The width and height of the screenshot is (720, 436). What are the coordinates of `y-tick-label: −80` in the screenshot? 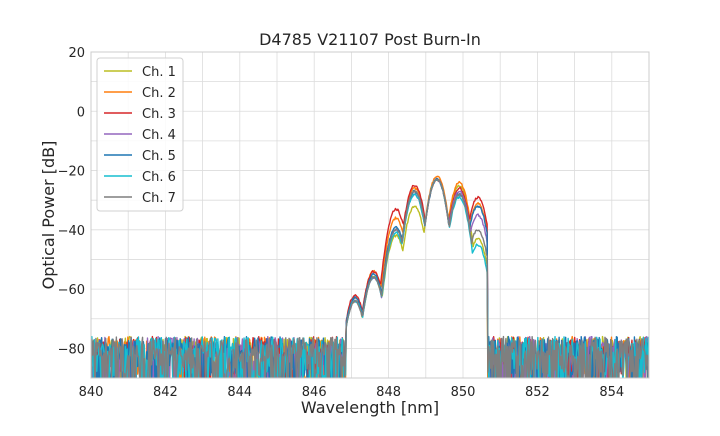 It's located at (71, 349).